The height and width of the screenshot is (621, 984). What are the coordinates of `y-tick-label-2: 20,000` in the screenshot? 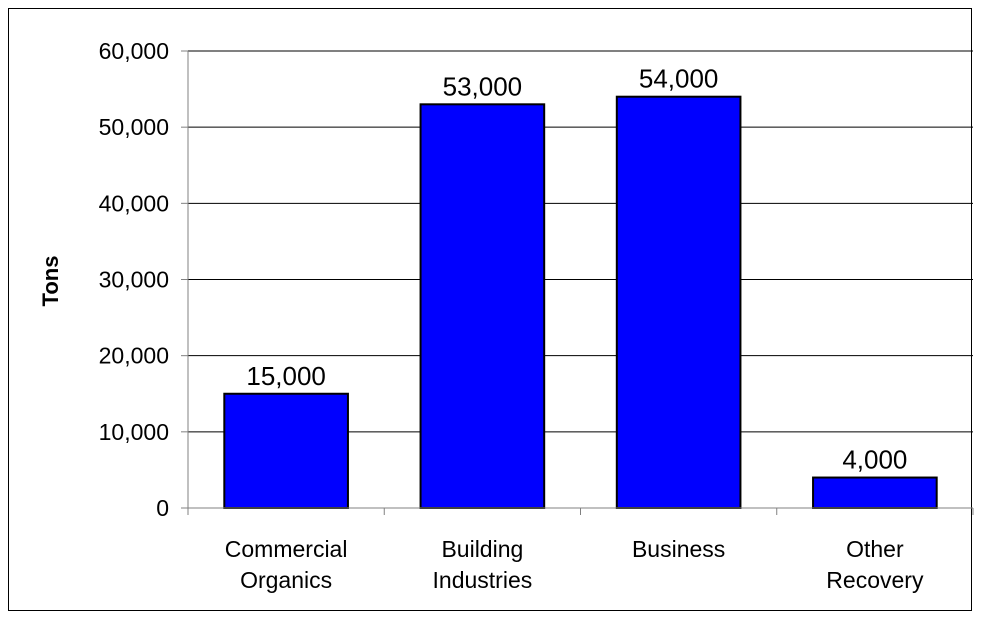 It's located at (134, 356).